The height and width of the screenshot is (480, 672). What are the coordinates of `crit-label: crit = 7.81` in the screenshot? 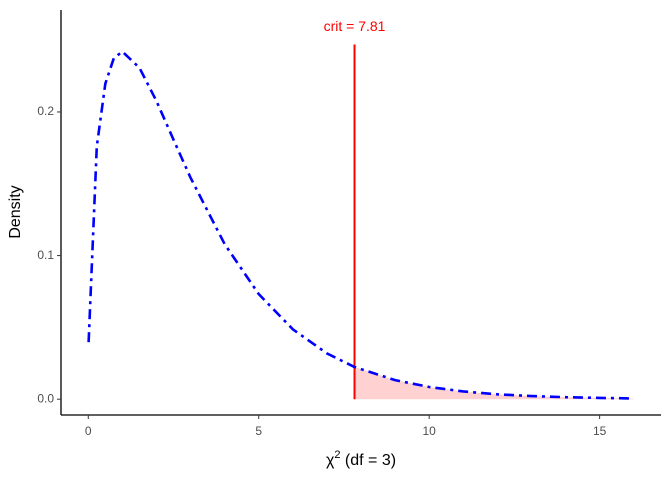 It's located at (355, 26).